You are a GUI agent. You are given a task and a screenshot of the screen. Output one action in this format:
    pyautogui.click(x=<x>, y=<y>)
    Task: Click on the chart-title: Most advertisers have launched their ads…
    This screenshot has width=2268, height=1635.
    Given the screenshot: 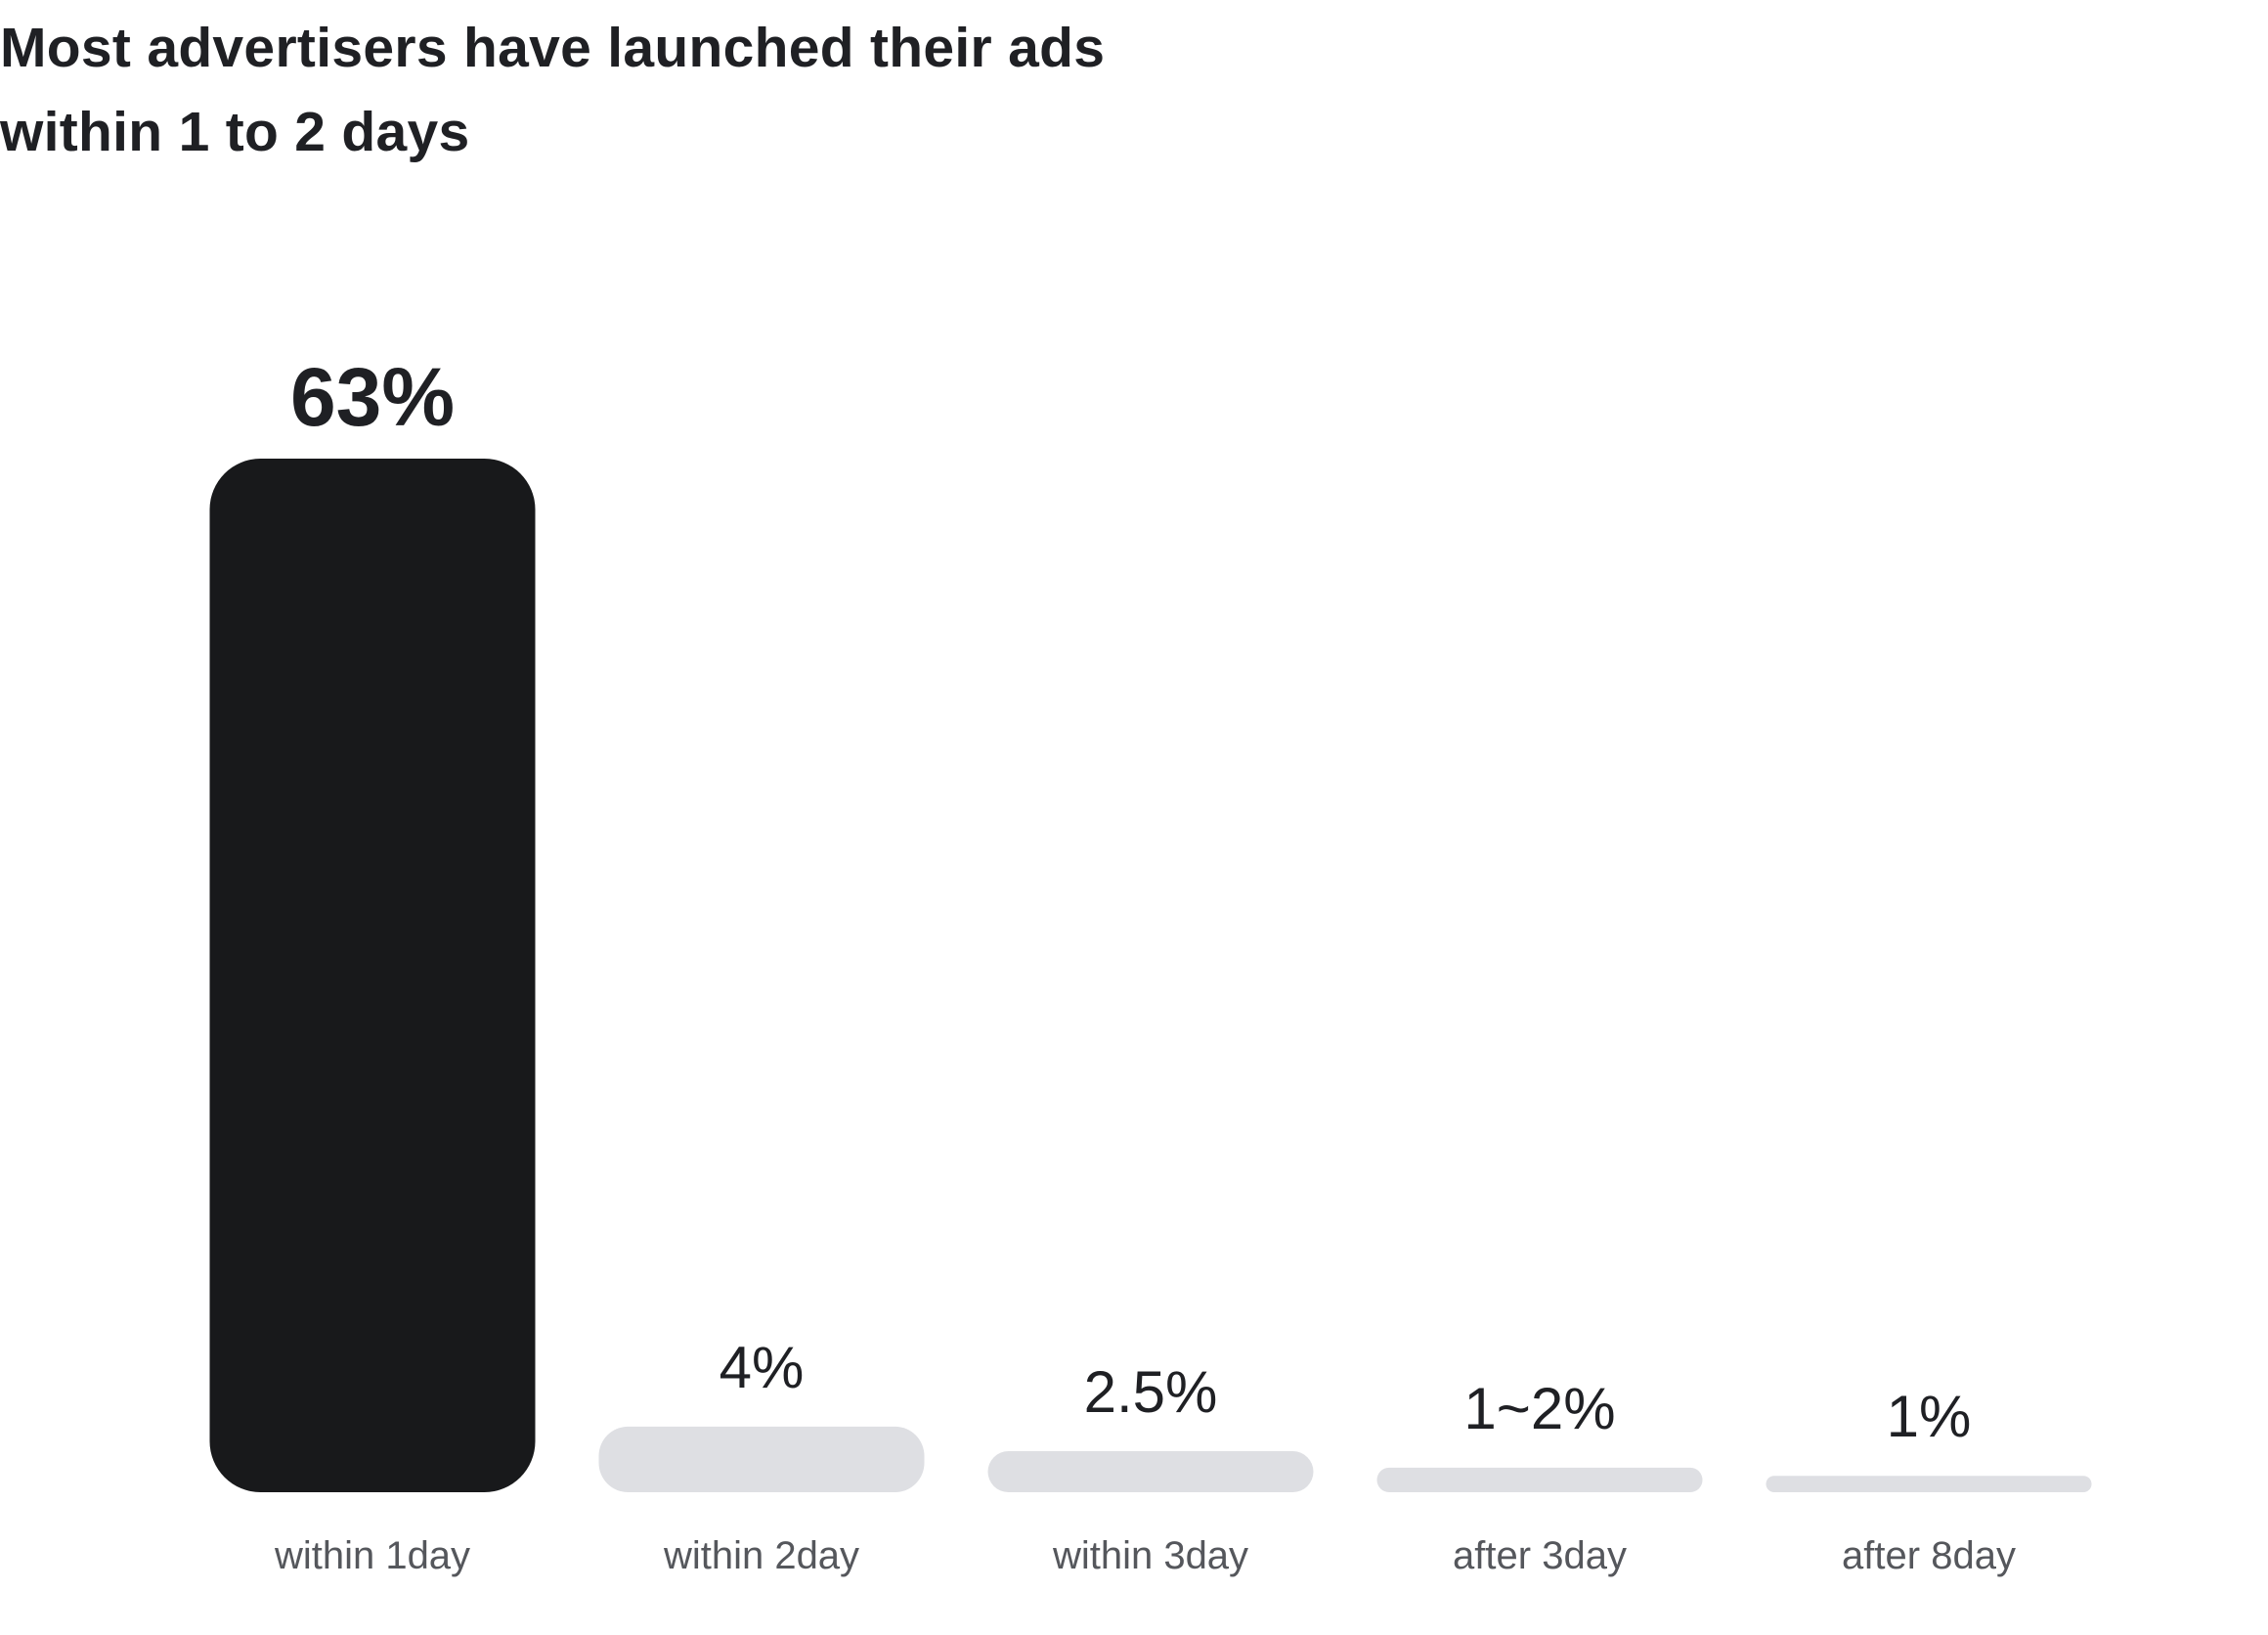 What is the action you would take?
    pyautogui.click(x=684, y=90)
    